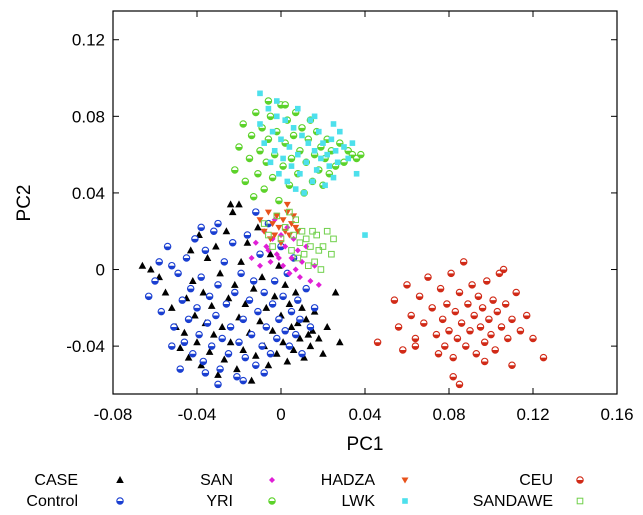 The width and height of the screenshot is (643, 515). I want to click on x-tick-label: 0.16, so click(616, 414).